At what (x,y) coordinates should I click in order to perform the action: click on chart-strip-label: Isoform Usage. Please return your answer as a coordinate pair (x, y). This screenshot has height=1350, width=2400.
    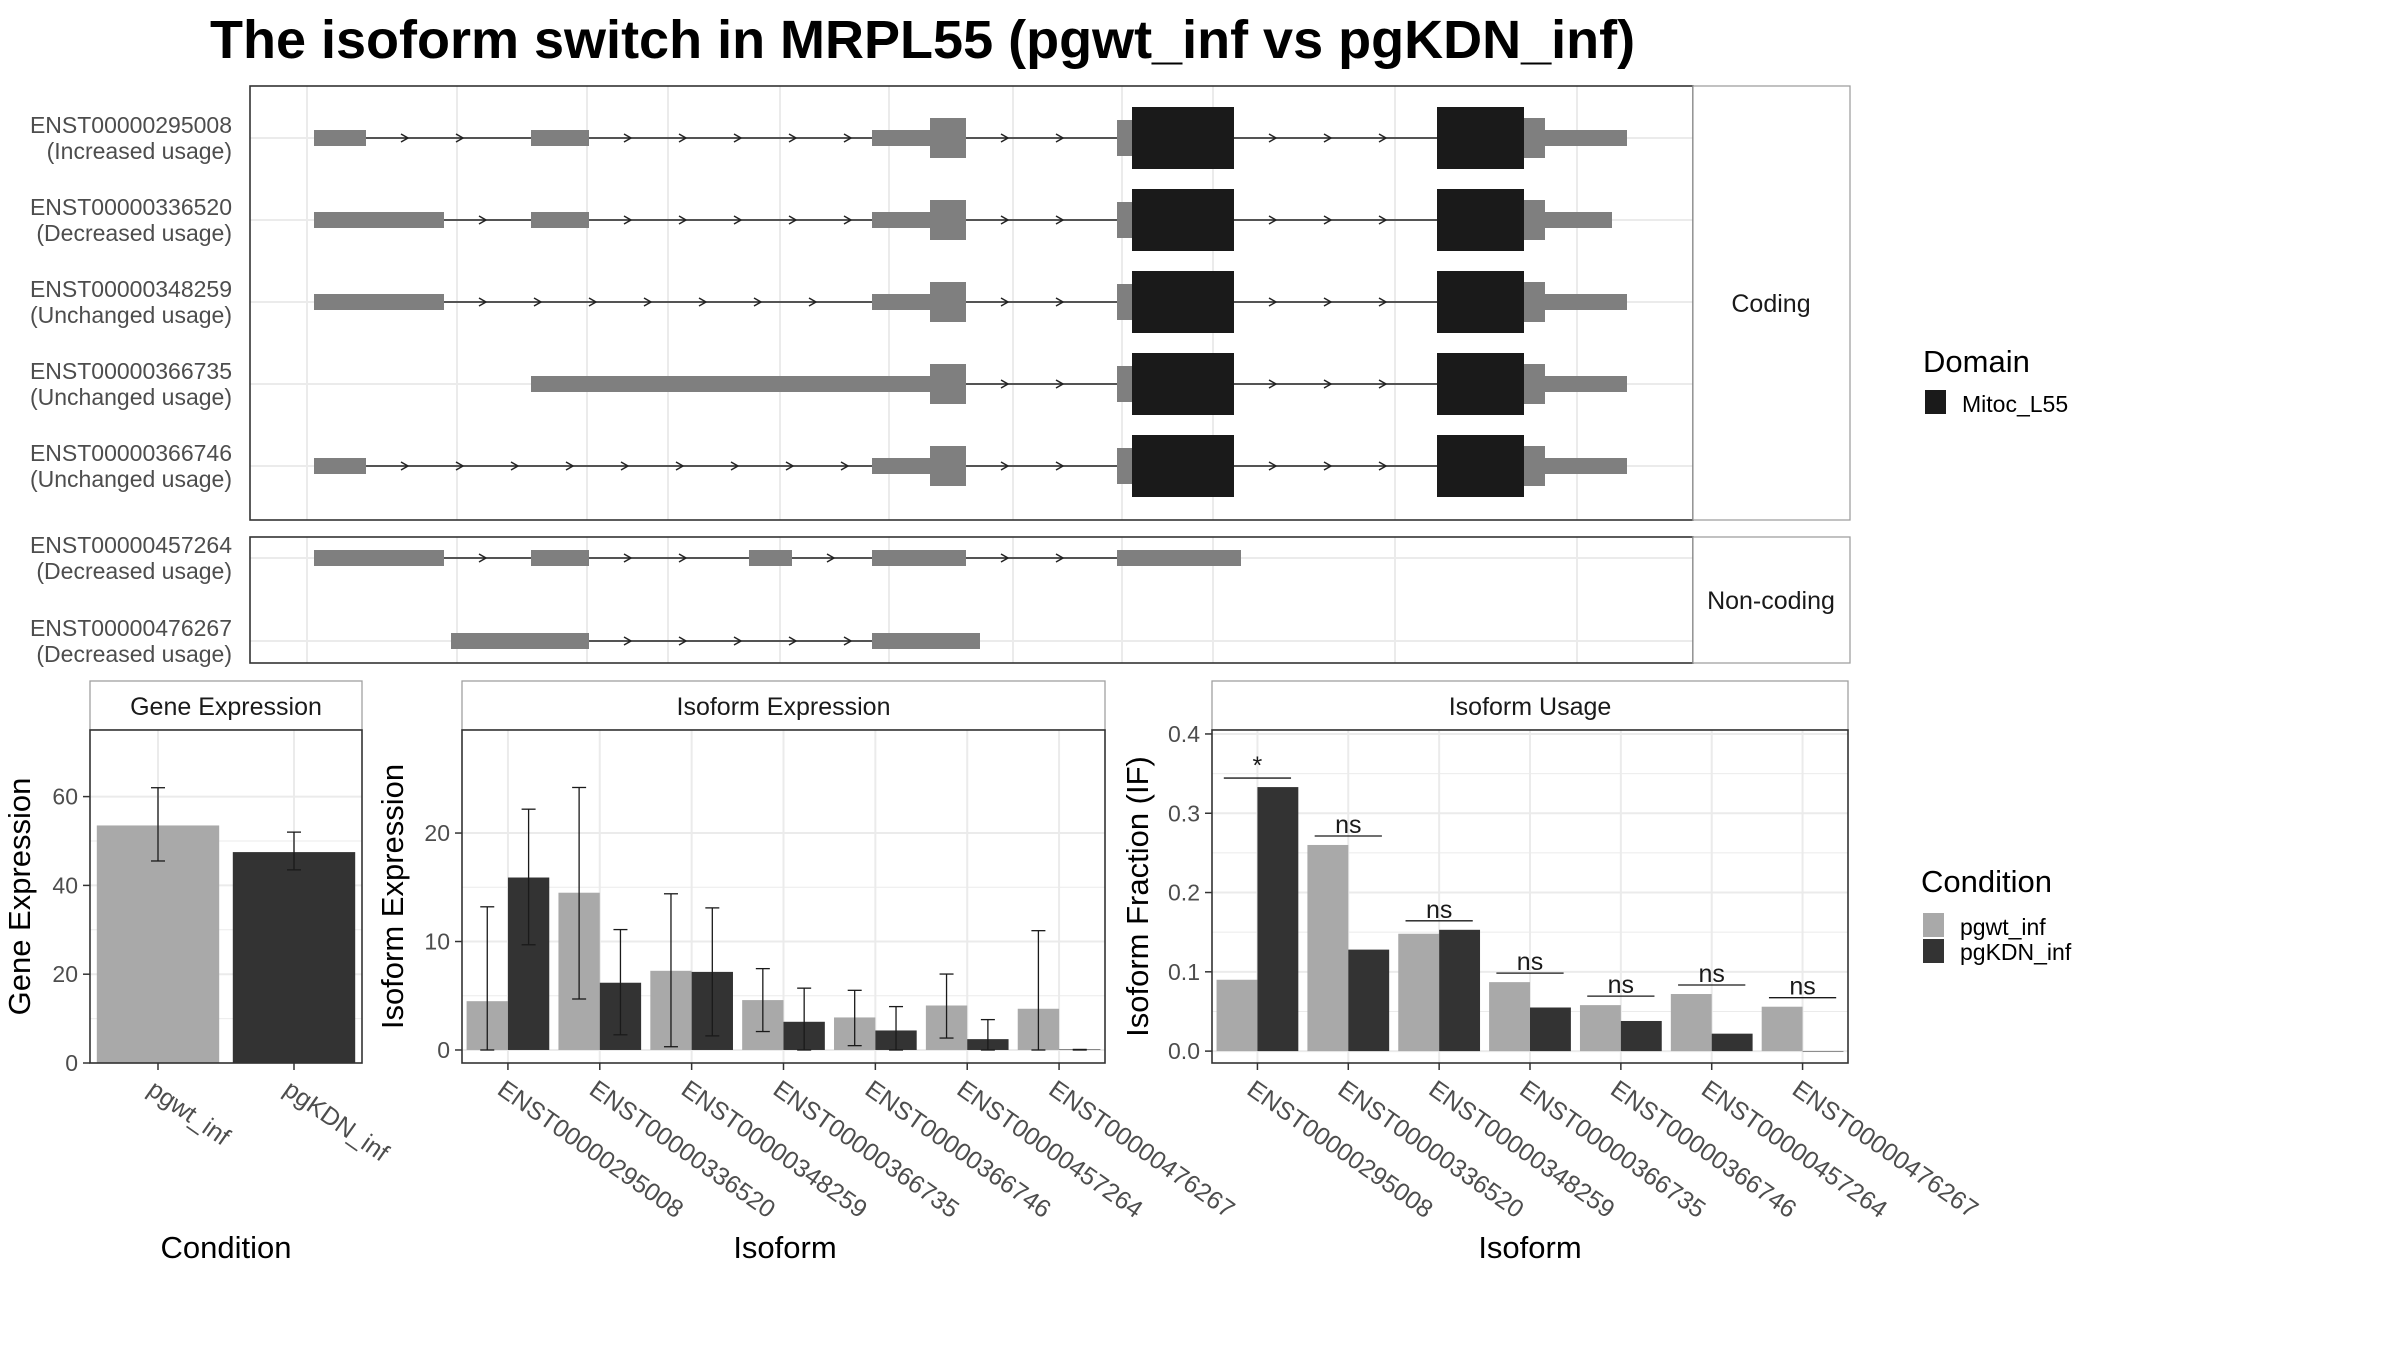
    Looking at the image, I should click on (1530, 707).